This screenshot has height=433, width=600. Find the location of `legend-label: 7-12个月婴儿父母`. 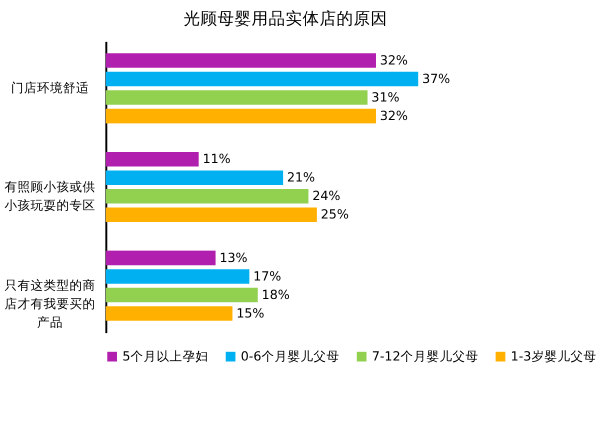

legend-label: 7-12个月婴儿父母 is located at coordinates (425, 356).